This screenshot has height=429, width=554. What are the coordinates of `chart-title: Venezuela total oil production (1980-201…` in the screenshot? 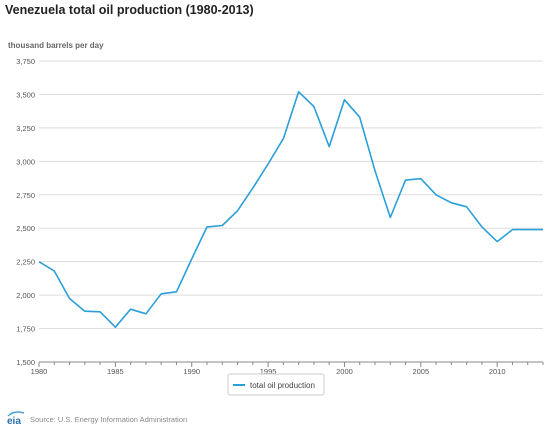 It's located at (129, 10).